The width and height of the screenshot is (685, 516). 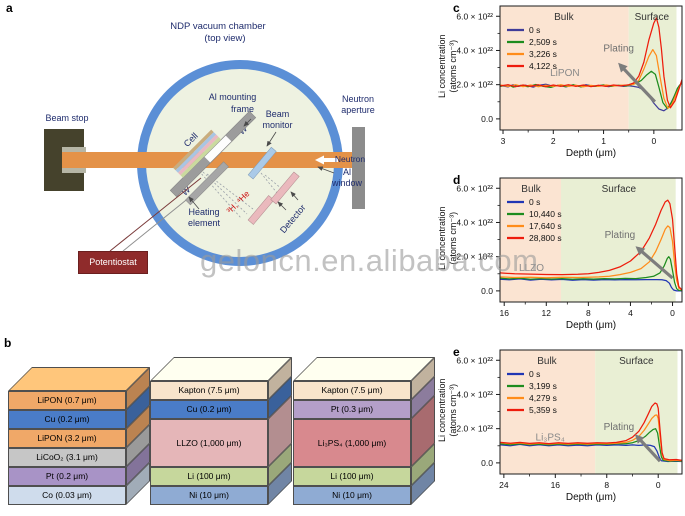 What do you see at coordinates (591, 274) in the screenshot?
I see `series-line-10,440 s` at bounding box center [591, 274].